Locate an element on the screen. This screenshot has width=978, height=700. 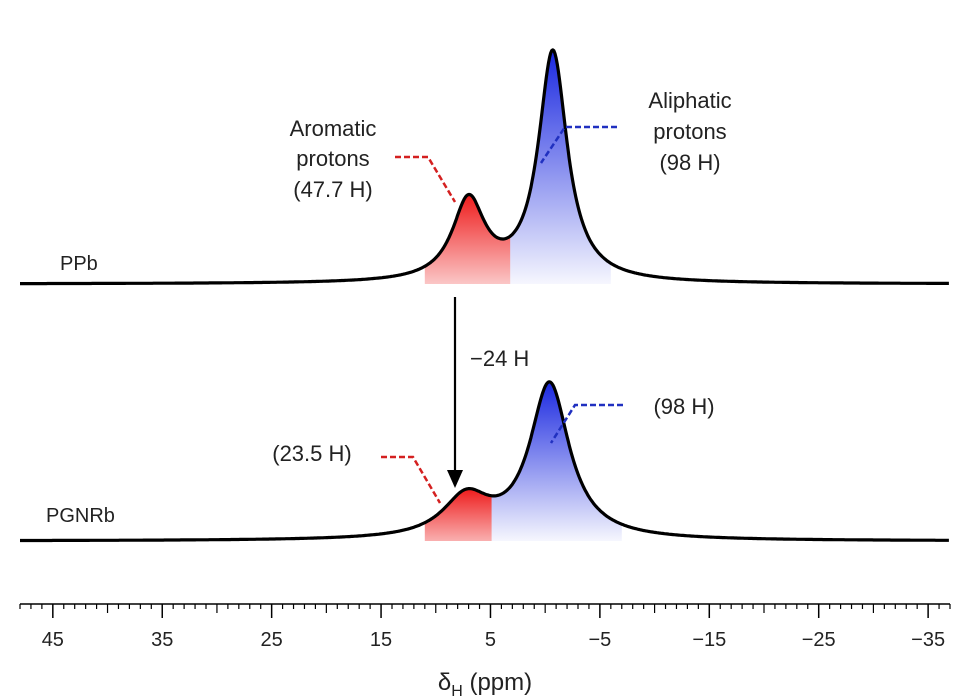
tick-label: −15 is located at coordinates (709, 640).